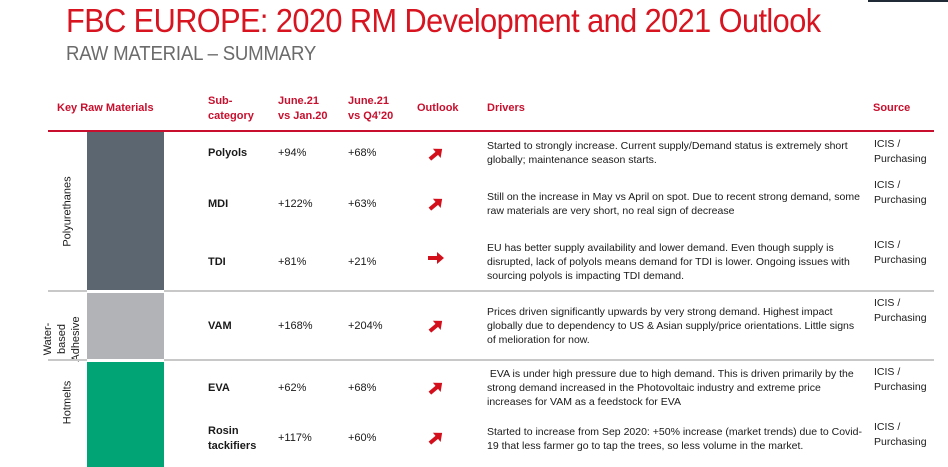 The height and width of the screenshot is (467, 948). Describe the element at coordinates (125, 326) in the screenshot. I see `group-swatch-water-based-adhesive` at that location.